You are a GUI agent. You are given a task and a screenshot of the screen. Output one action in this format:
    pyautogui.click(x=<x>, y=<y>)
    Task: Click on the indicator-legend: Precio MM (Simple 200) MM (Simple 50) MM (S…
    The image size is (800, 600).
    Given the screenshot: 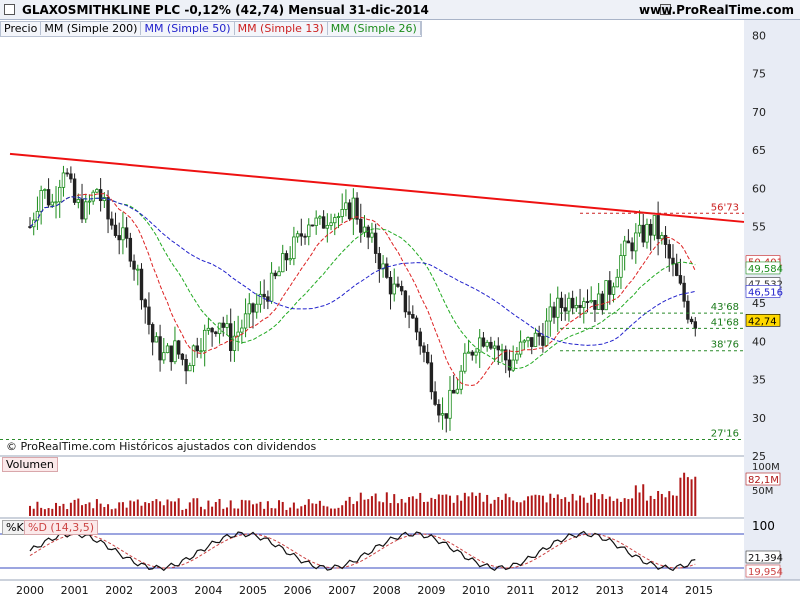 What is the action you would take?
    pyautogui.click(x=211, y=29)
    